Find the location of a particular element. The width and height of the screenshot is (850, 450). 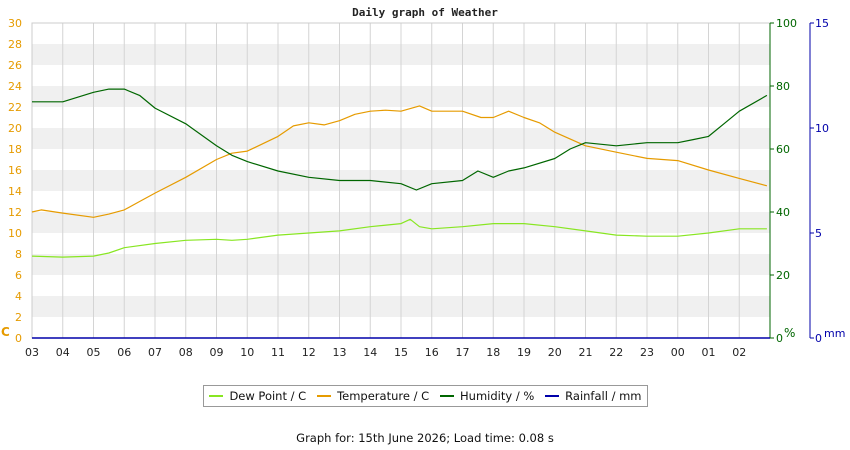

x-tick-label: 17 is located at coordinates (463, 352).